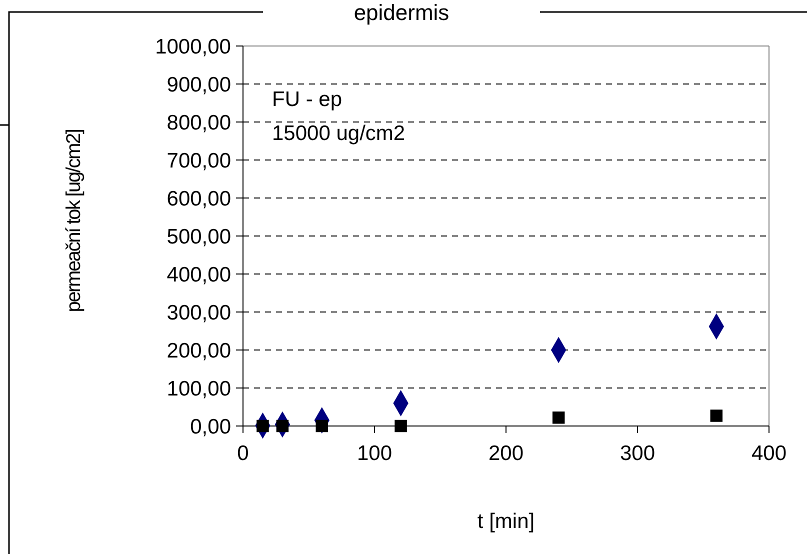 The image size is (807, 554). Describe the element at coordinates (210, 426) in the screenshot. I see `y-tick-label: 0,00` at that location.